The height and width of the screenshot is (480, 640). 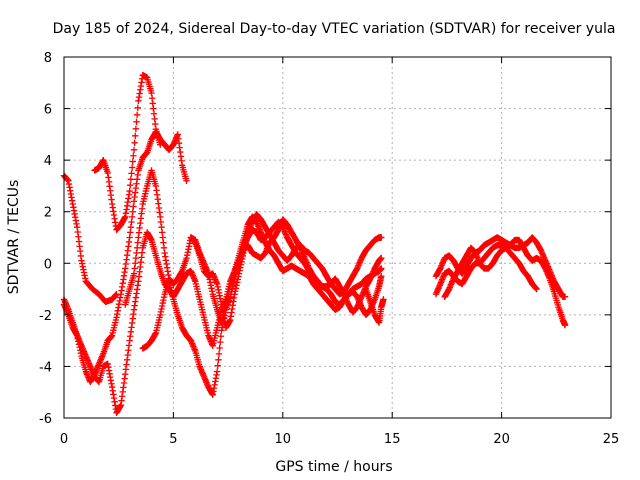 What do you see at coordinates (48, 161) in the screenshot?
I see `y-tick-label: 4` at bounding box center [48, 161].